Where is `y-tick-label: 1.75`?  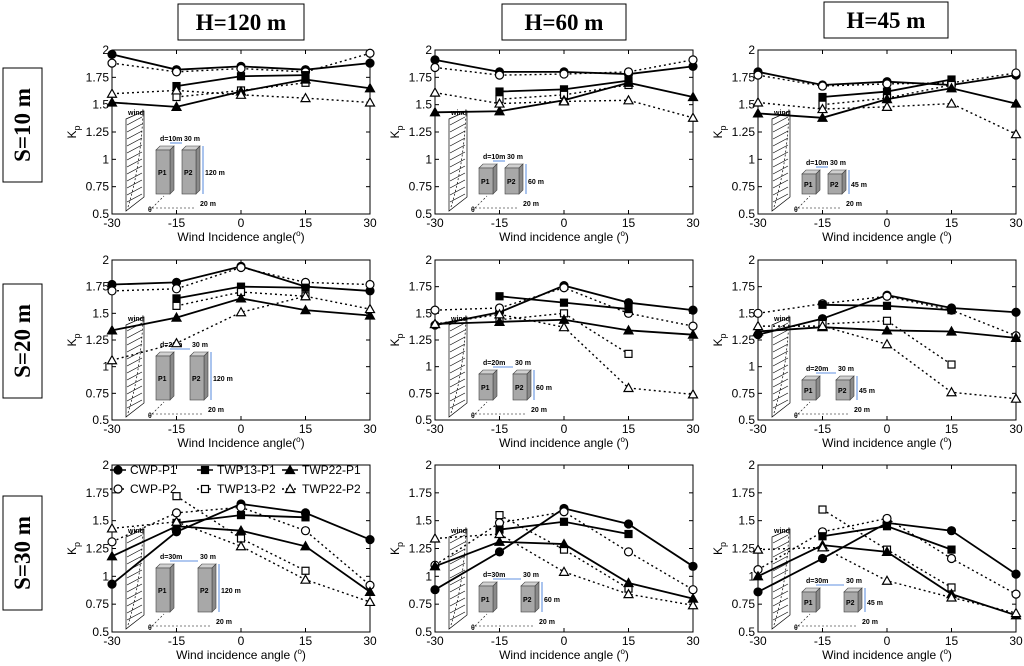 y-tick-label: 1.75 is located at coordinates (98, 287).